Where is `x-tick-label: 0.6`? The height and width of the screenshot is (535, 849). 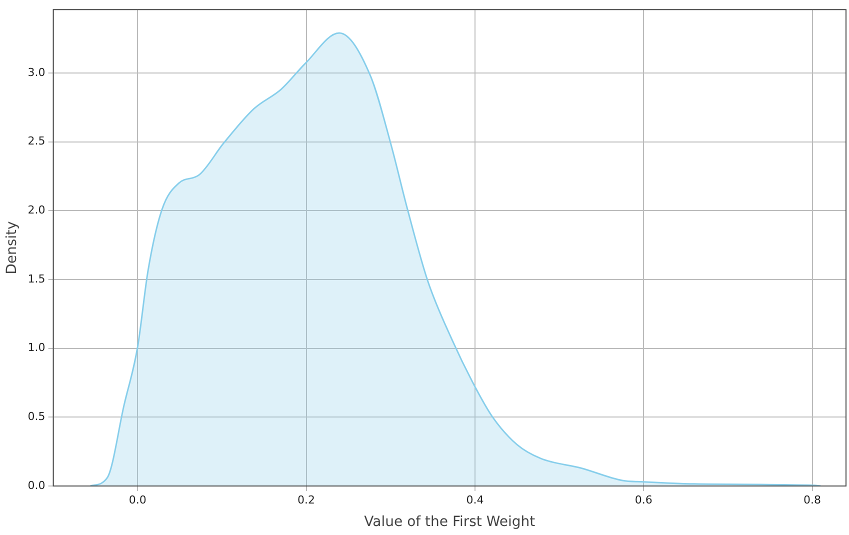
x-tick-label: 0.6 is located at coordinates (643, 499).